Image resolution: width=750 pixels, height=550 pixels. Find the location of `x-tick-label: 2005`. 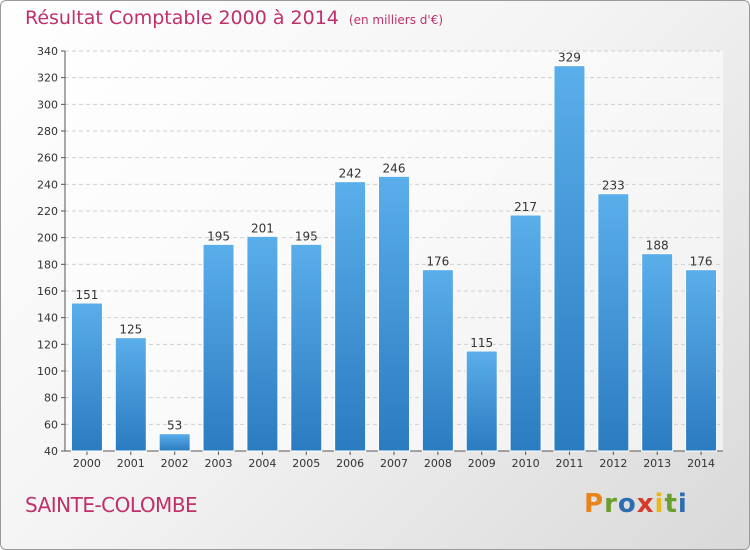

x-tick-label: 2005 is located at coordinates (306, 463).